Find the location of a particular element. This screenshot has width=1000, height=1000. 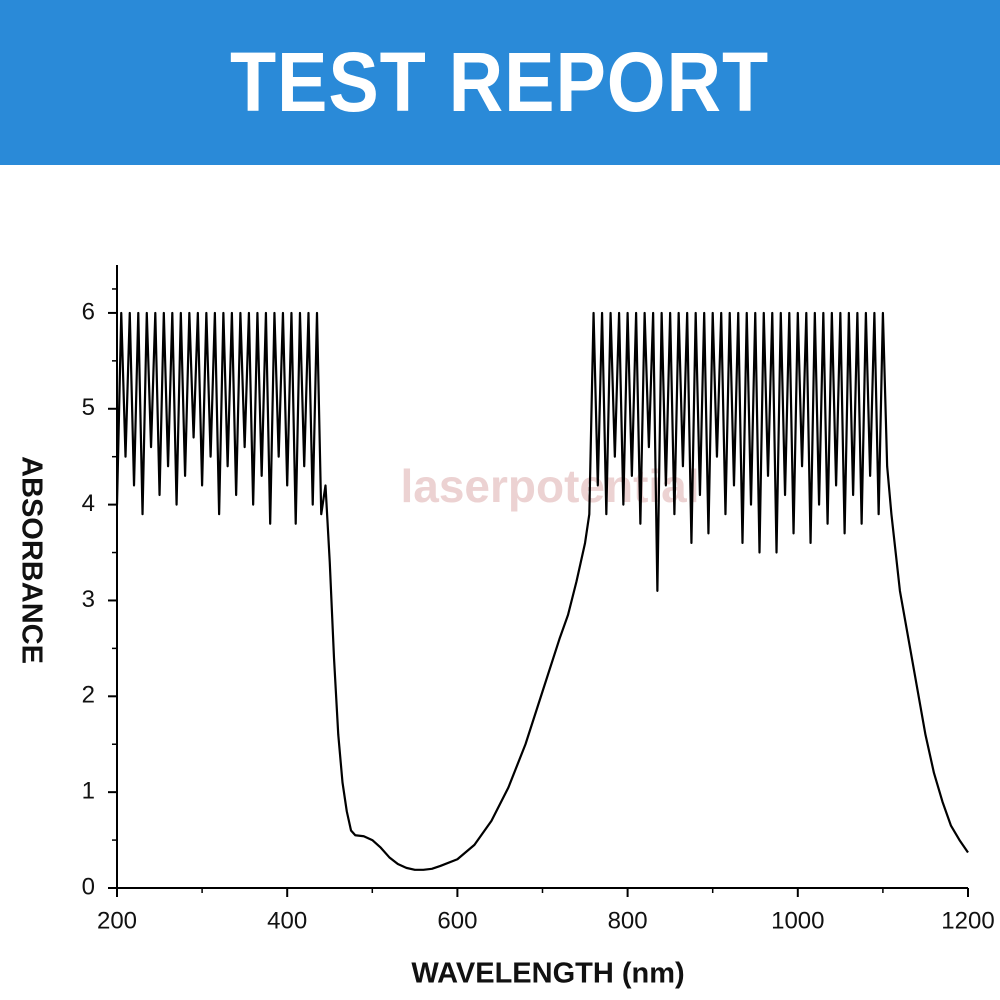

x-tick-label: 200 is located at coordinates (117, 920).